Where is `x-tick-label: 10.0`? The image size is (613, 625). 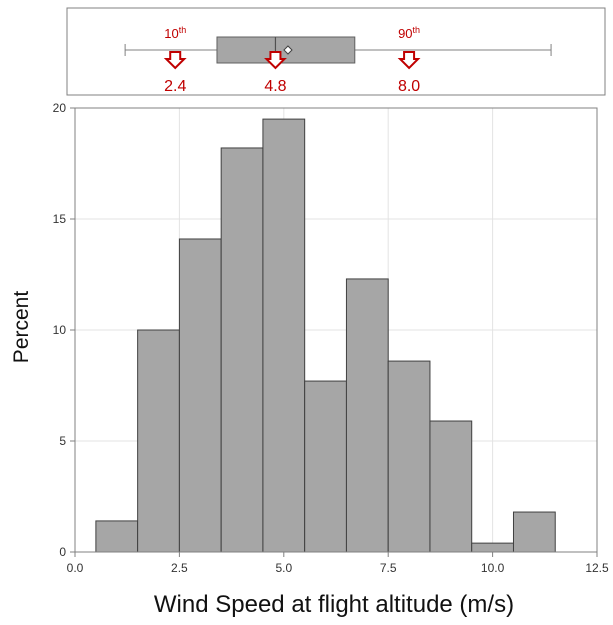
x-tick-label: 10.0 is located at coordinates (493, 568).